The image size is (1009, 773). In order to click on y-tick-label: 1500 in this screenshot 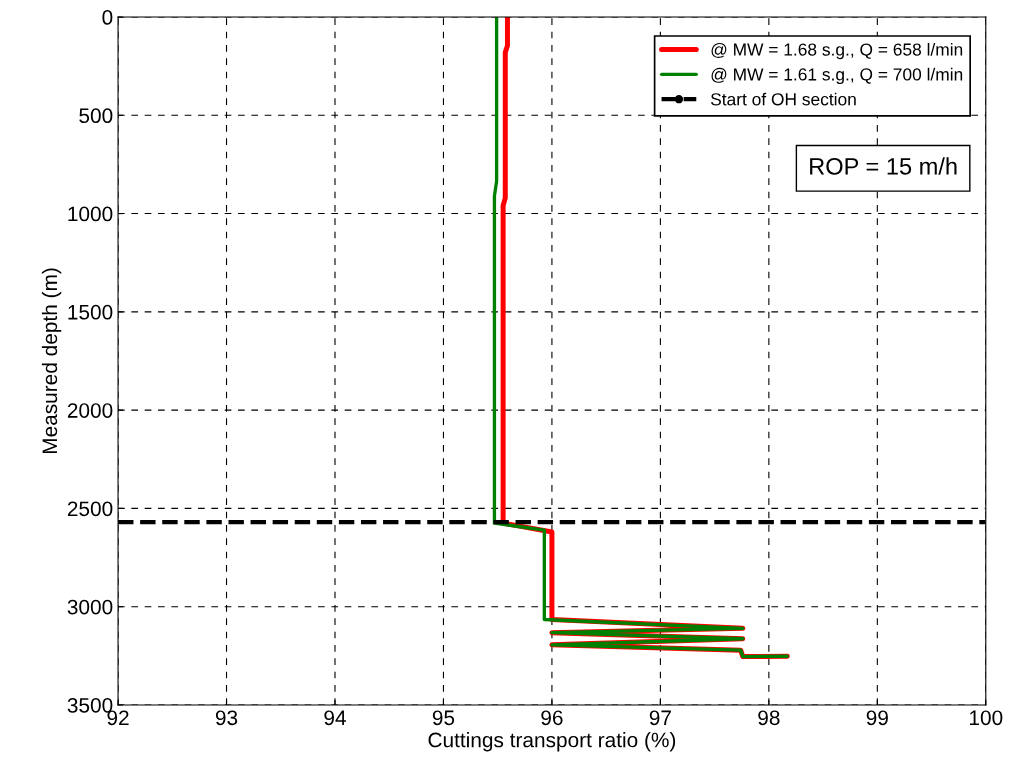, I will do `click(90, 312)`.